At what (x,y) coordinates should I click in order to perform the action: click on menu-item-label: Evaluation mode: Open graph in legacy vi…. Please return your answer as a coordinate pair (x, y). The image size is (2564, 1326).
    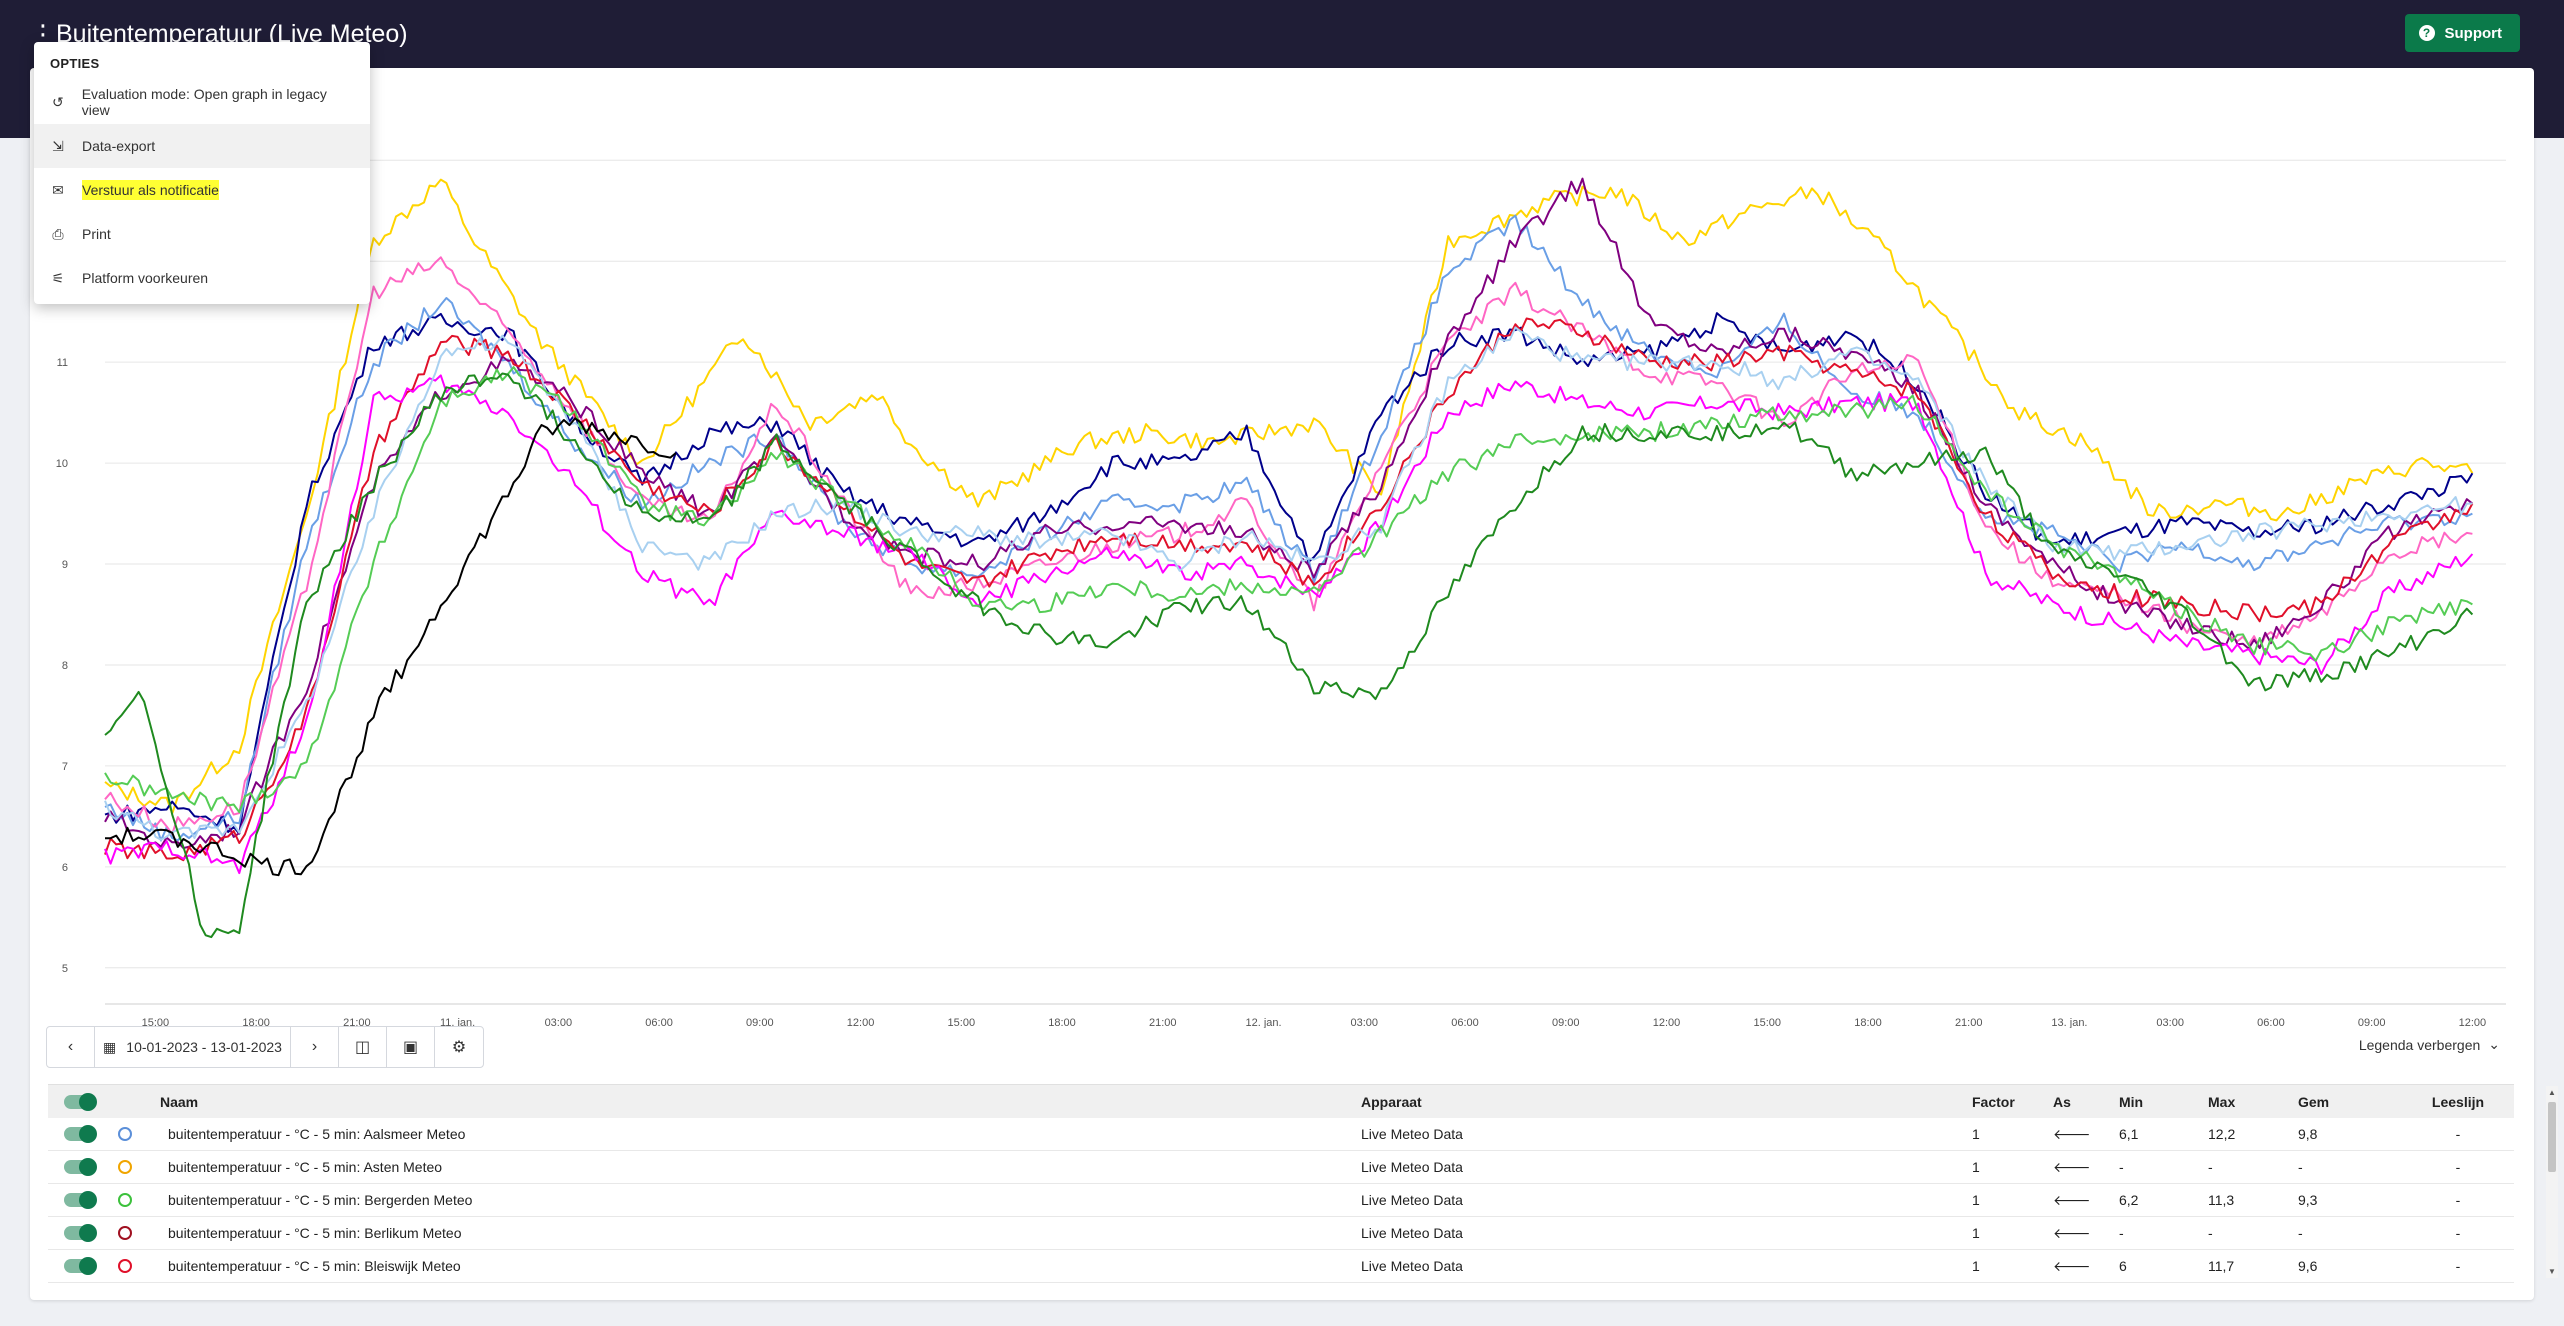
    Looking at the image, I should click on (204, 102).